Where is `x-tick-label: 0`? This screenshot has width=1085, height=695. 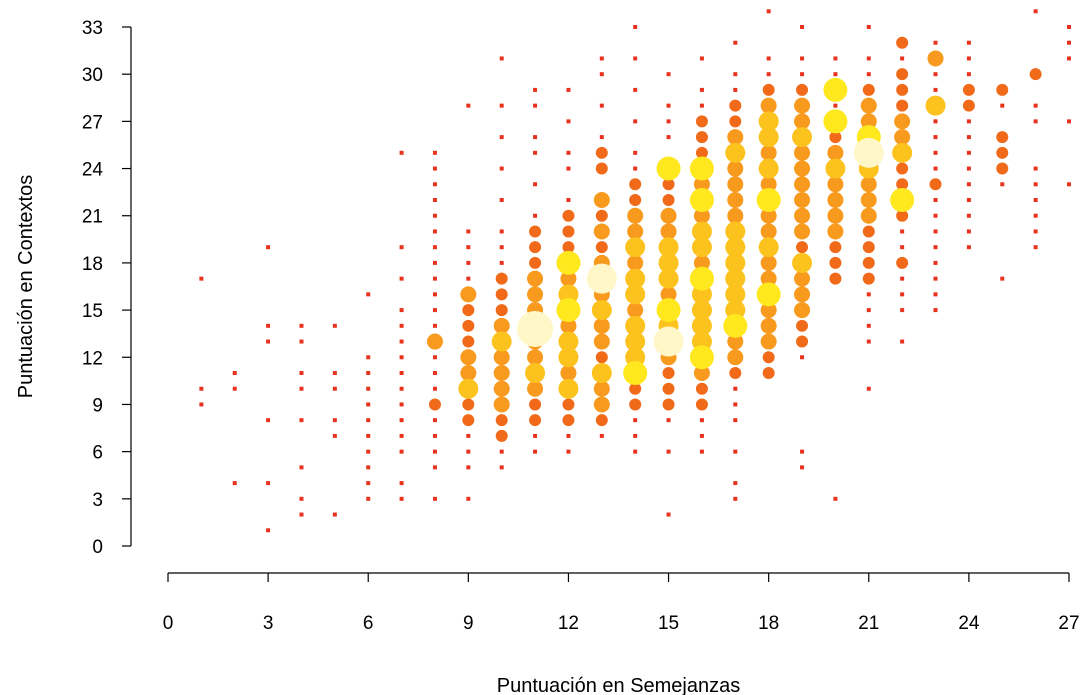 x-tick-label: 0 is located at coordinates (168, 623).